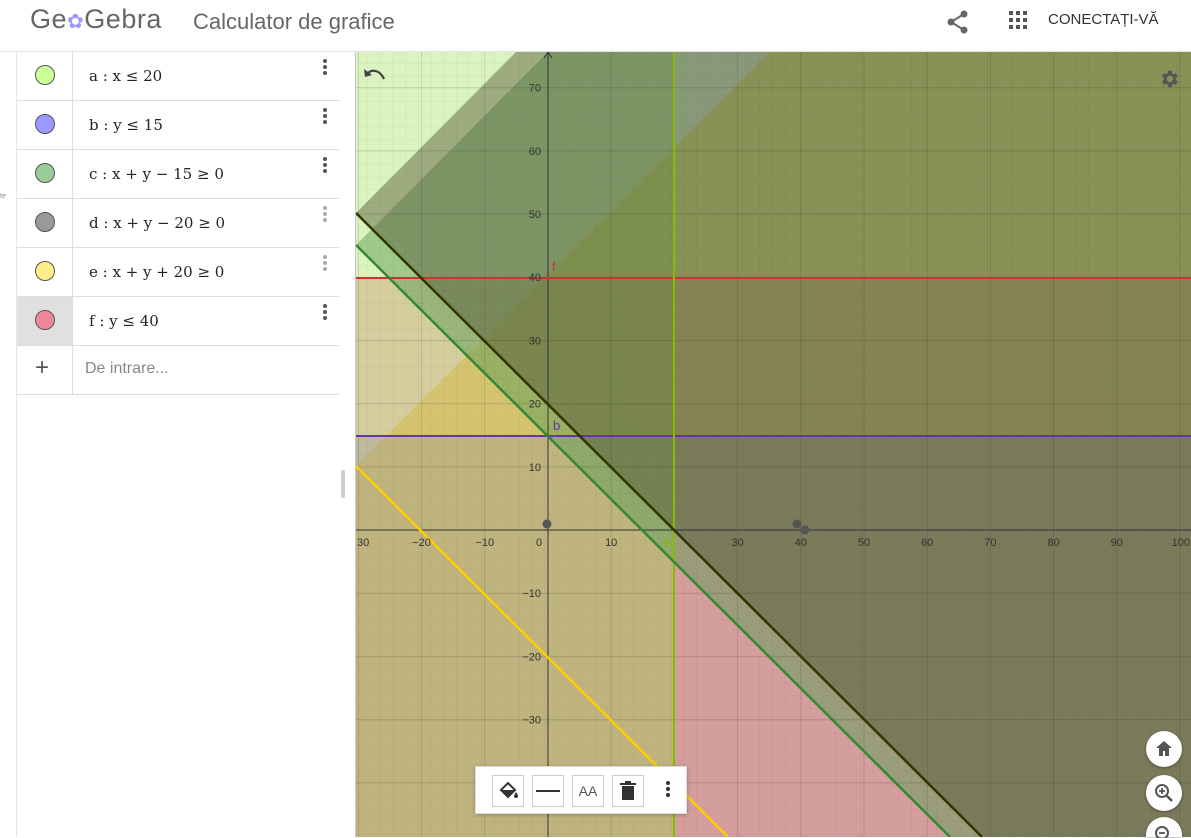 Image resolution: width=1191 pixels, height=838 pixels. What do you see at coordinates (126, 76) in the screenshot?
I see `algebra-expression: a : x ≤ 20` at bounding box center [126, 76].